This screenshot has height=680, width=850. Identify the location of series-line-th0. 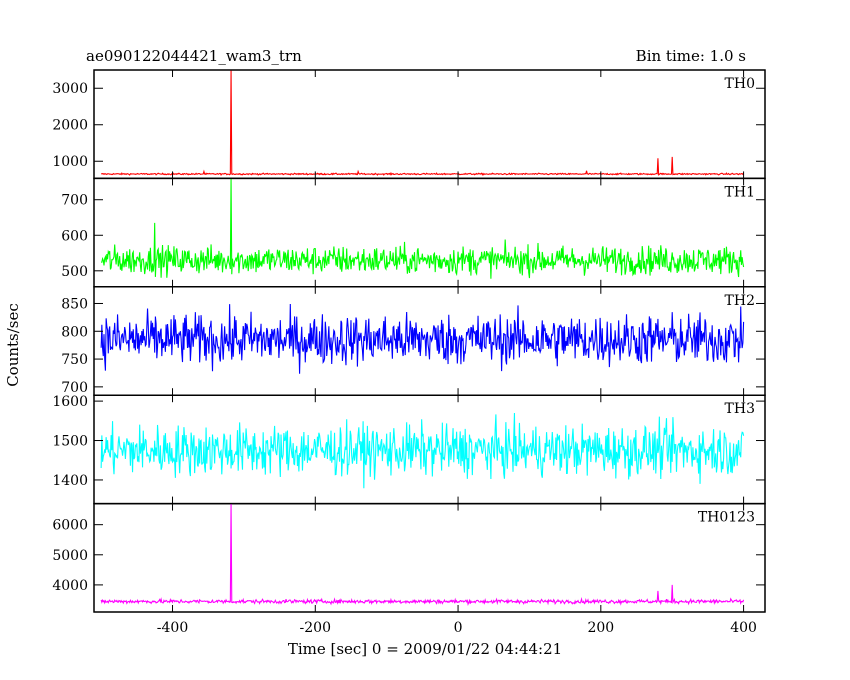
(422, 122).